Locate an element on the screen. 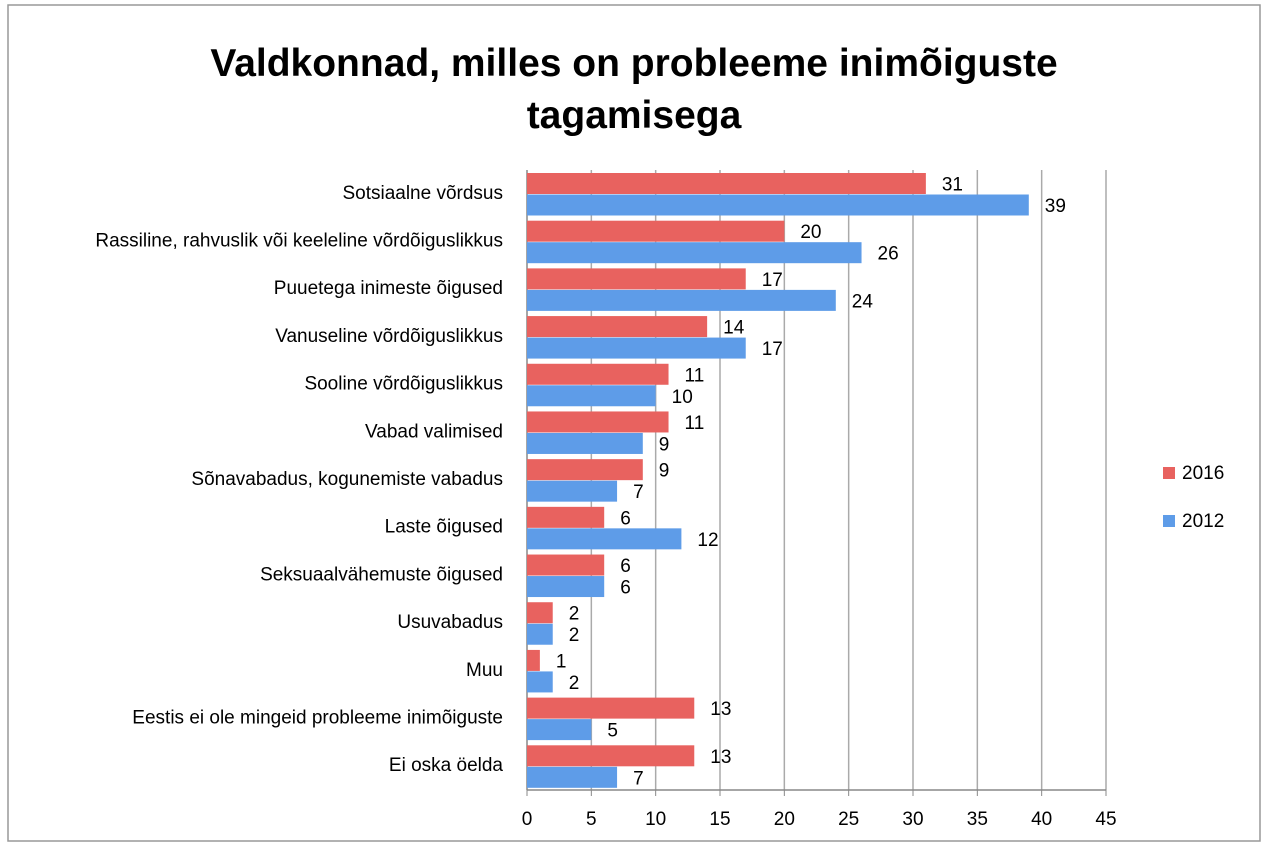 This screenshot has height=845, width=1268. value-label: 10 is located at coordinates (682, 397).